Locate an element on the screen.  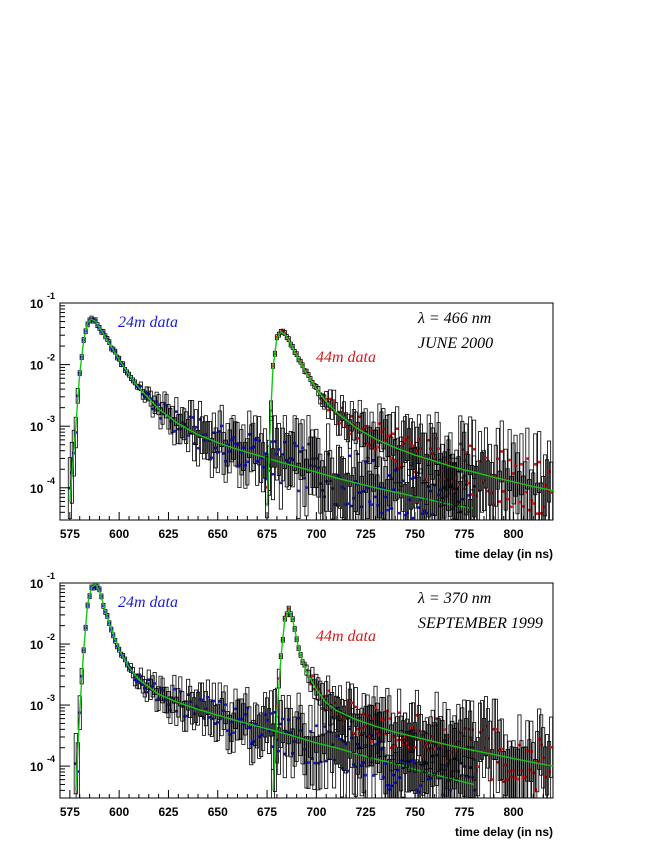
date-annotation: JUNE 2000 is located at coordinates (455, 343).